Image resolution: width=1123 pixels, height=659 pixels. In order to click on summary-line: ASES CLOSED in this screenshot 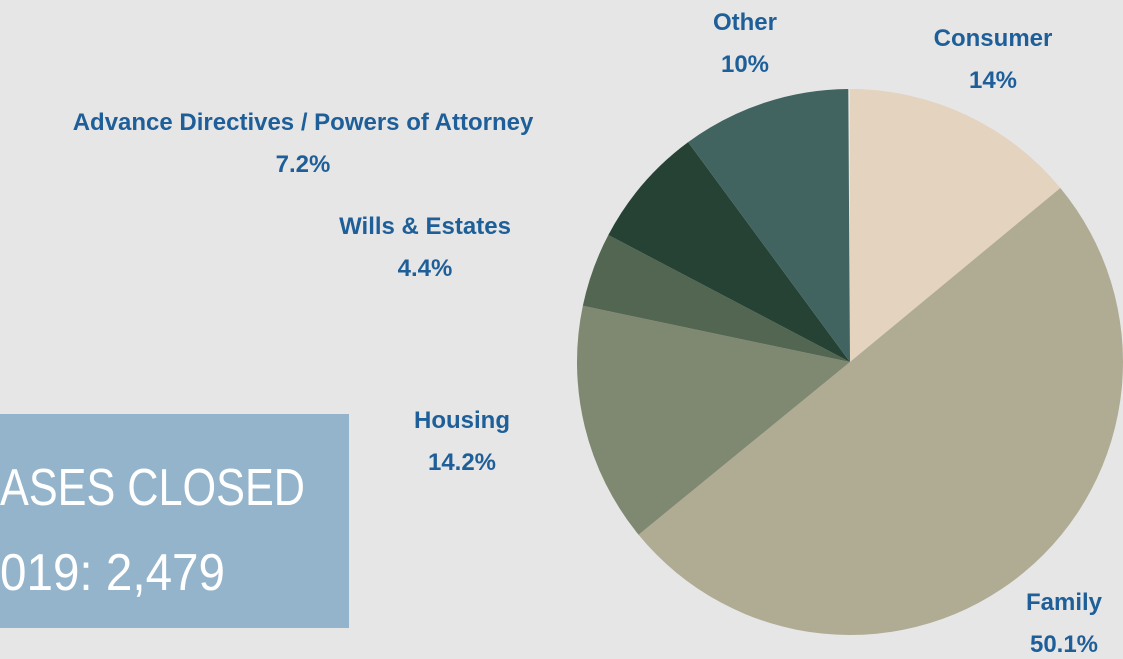, I will do `click(152, 488)`.